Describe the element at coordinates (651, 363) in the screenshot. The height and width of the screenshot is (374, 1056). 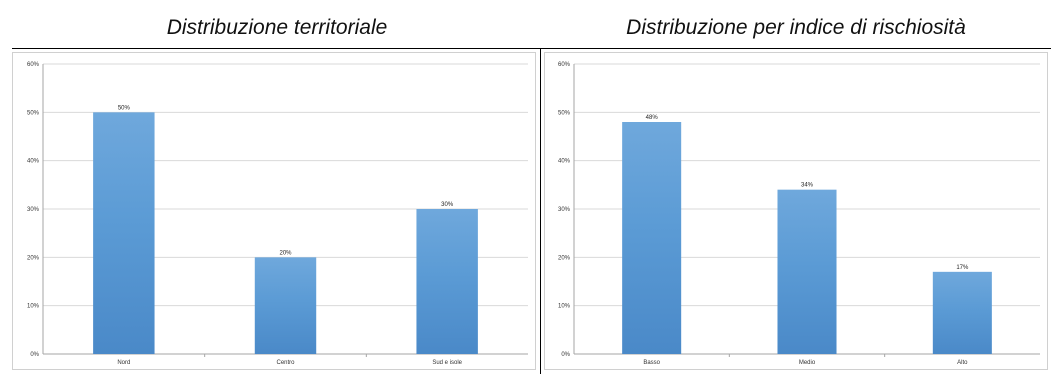
I see `x-tick-label: Basso` at that location.